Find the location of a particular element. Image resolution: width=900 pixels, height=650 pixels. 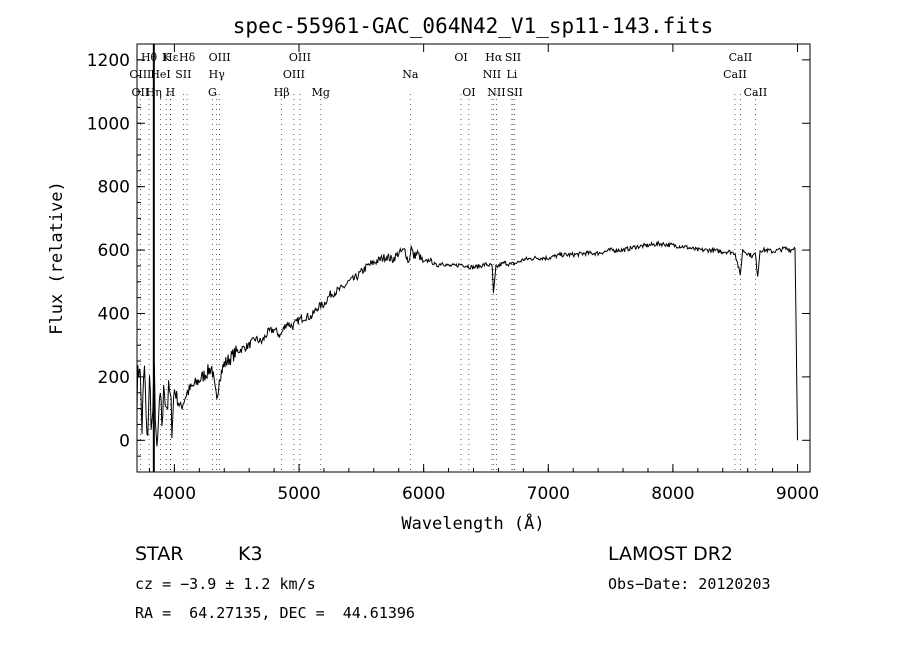

line-label: K is located at coordinates (166, 57).